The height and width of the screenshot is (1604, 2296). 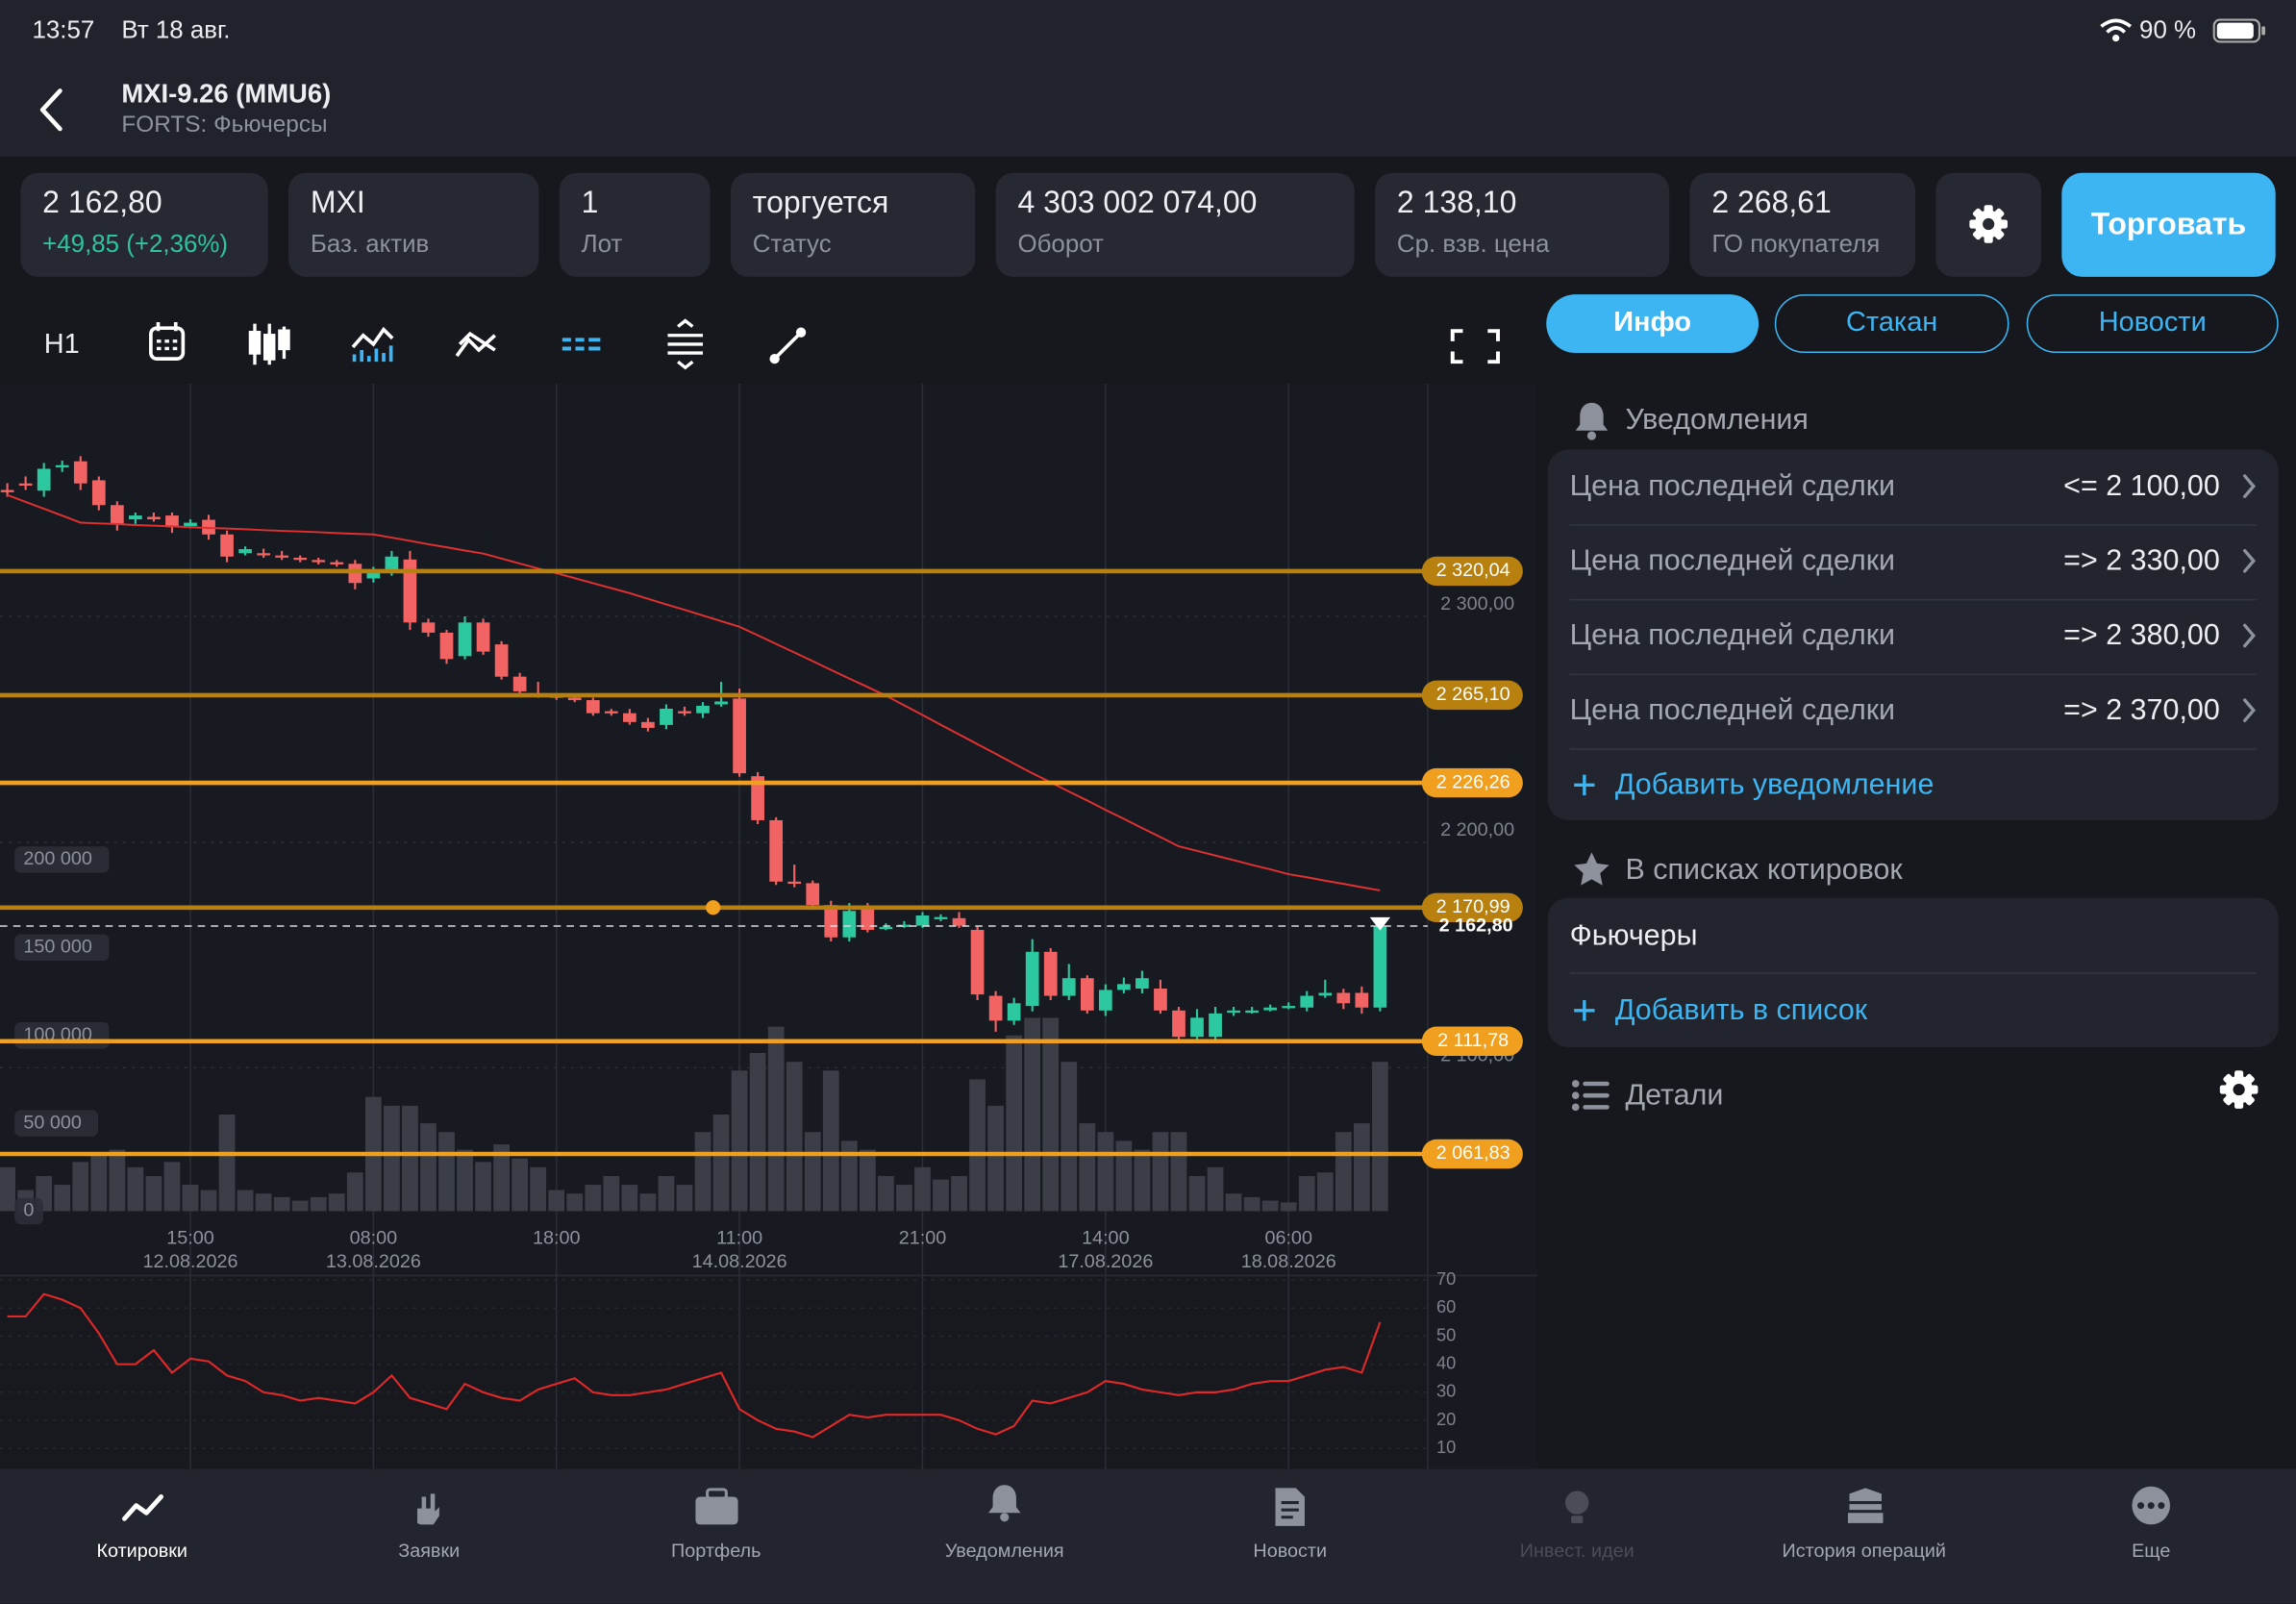 What do you see at coordinates (1105, 1261) in the screenshot?
I see `x-tick-date: 17.08.2026` at bounding box center [1105, 1261].